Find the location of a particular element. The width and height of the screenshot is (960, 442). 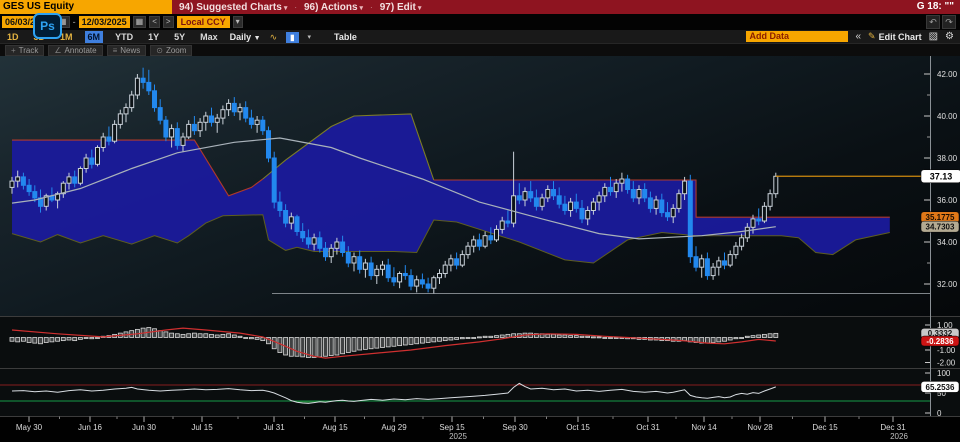

currency-caret-icon: ▾ is located at coordinates (237, 22).